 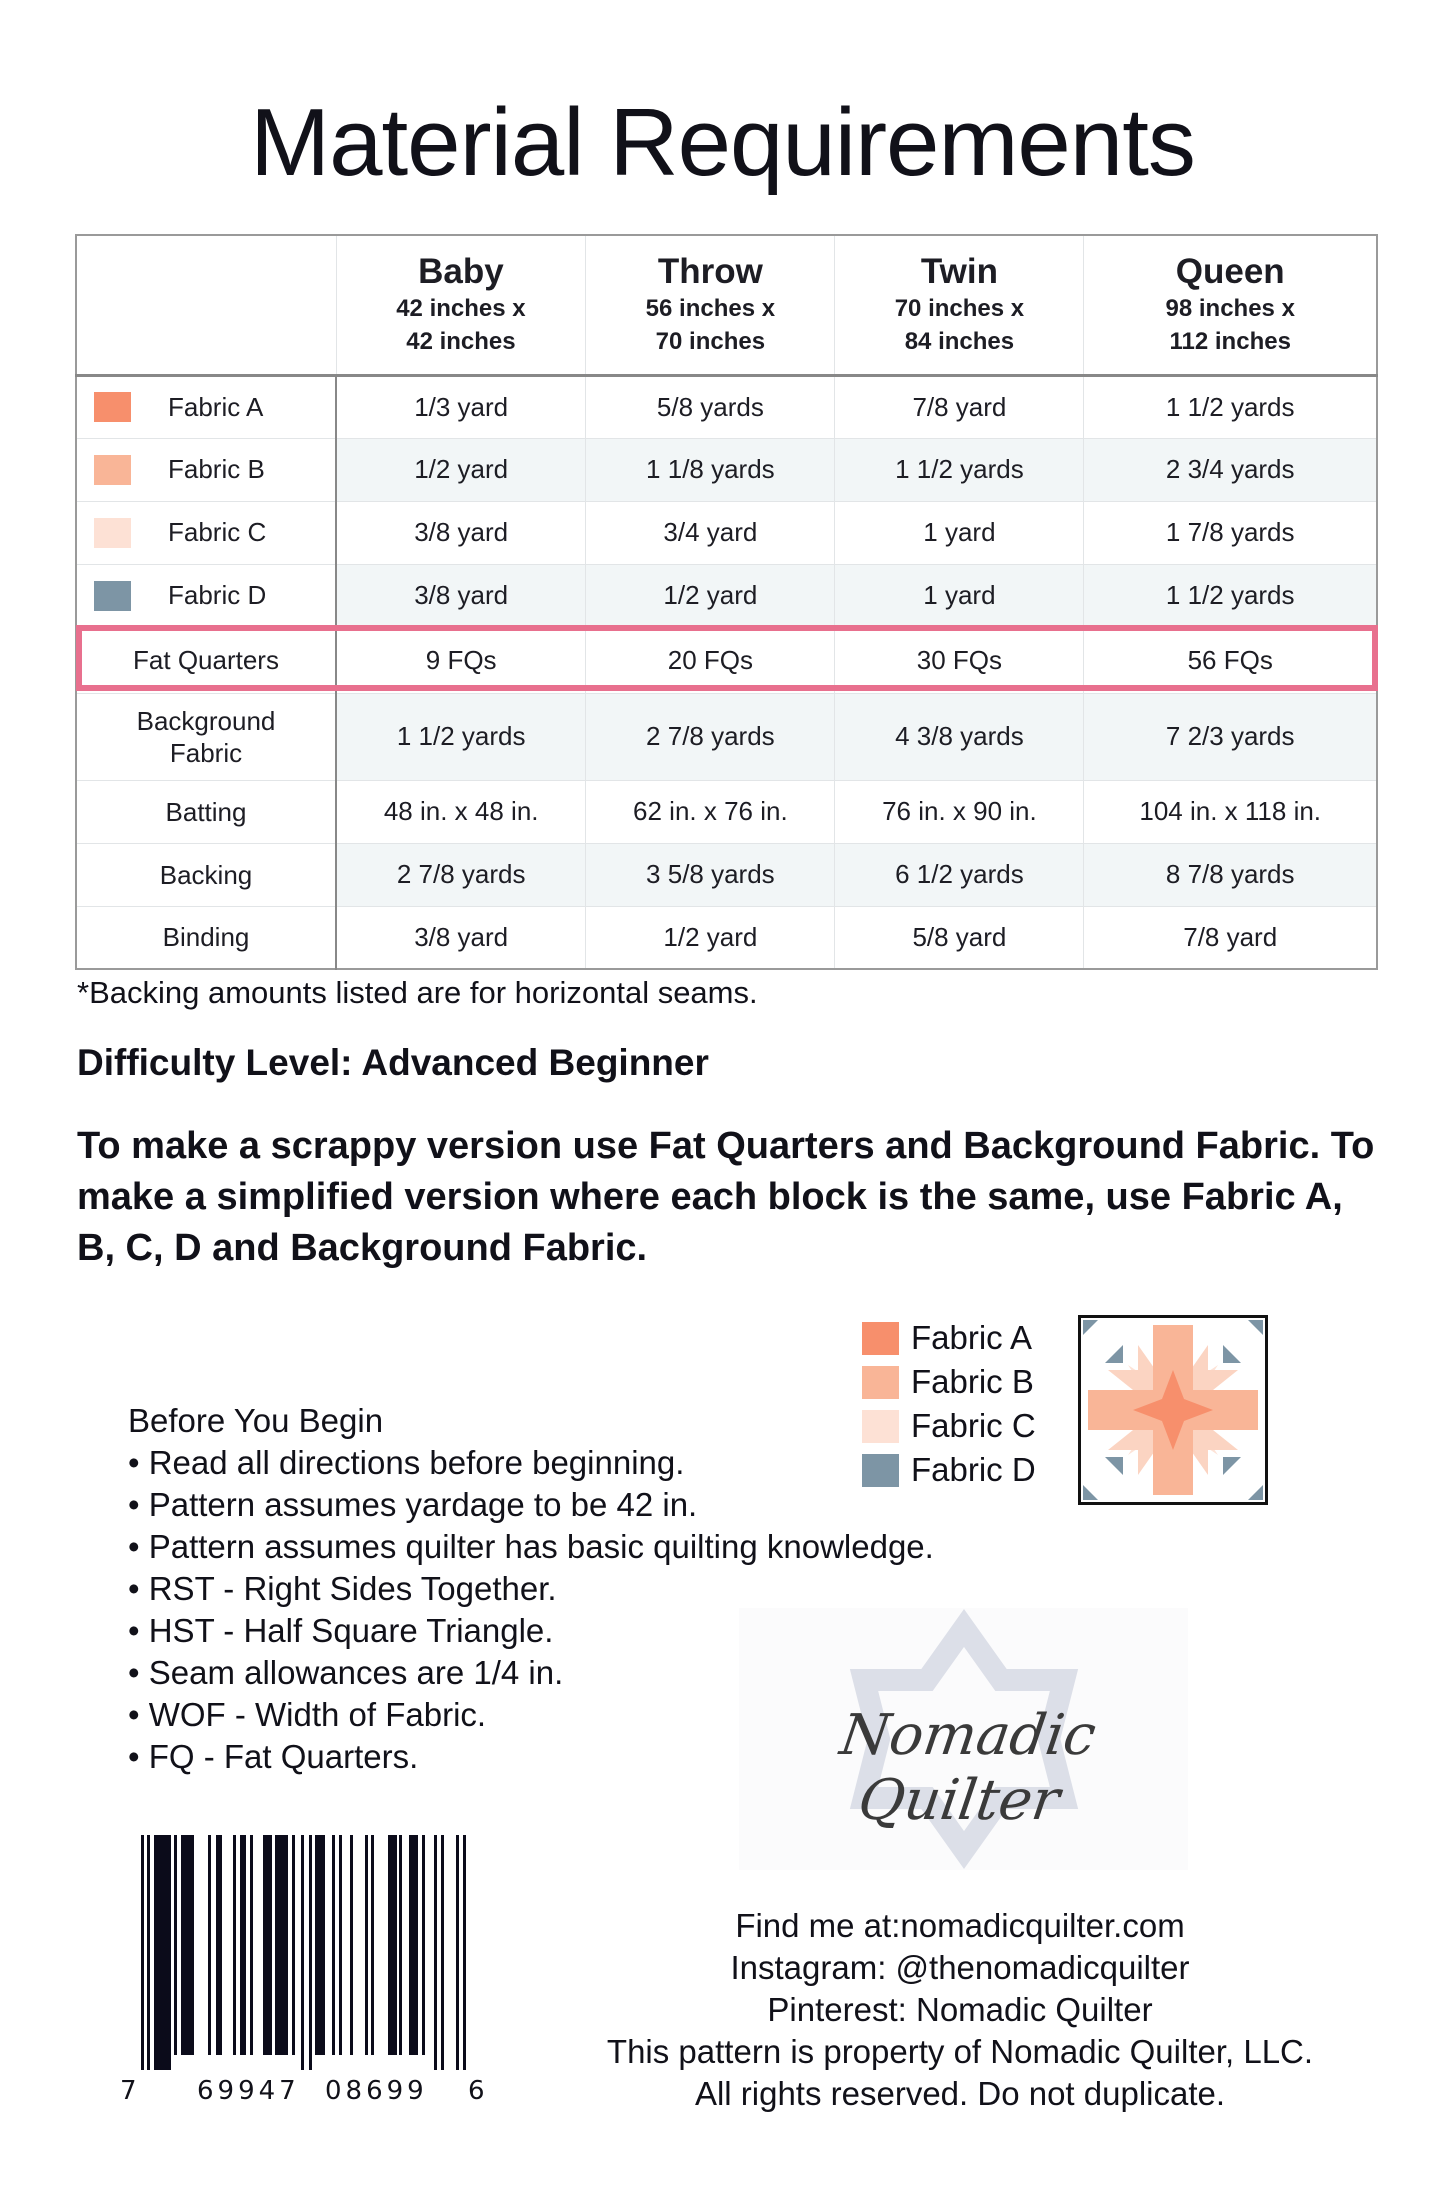 I want to click on pinterest: Pinterest: Nomadic Quilter, so click(x=960, y=2009).